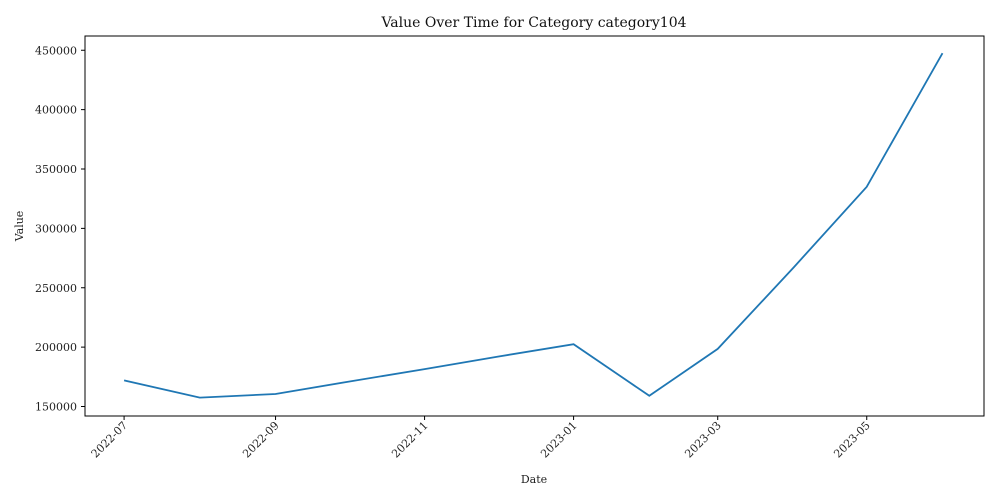  What do you see at coordinates (110, 440) in the screenshot?
I see `x-tick-label: 2022-07` at bounding box center [110, 440].